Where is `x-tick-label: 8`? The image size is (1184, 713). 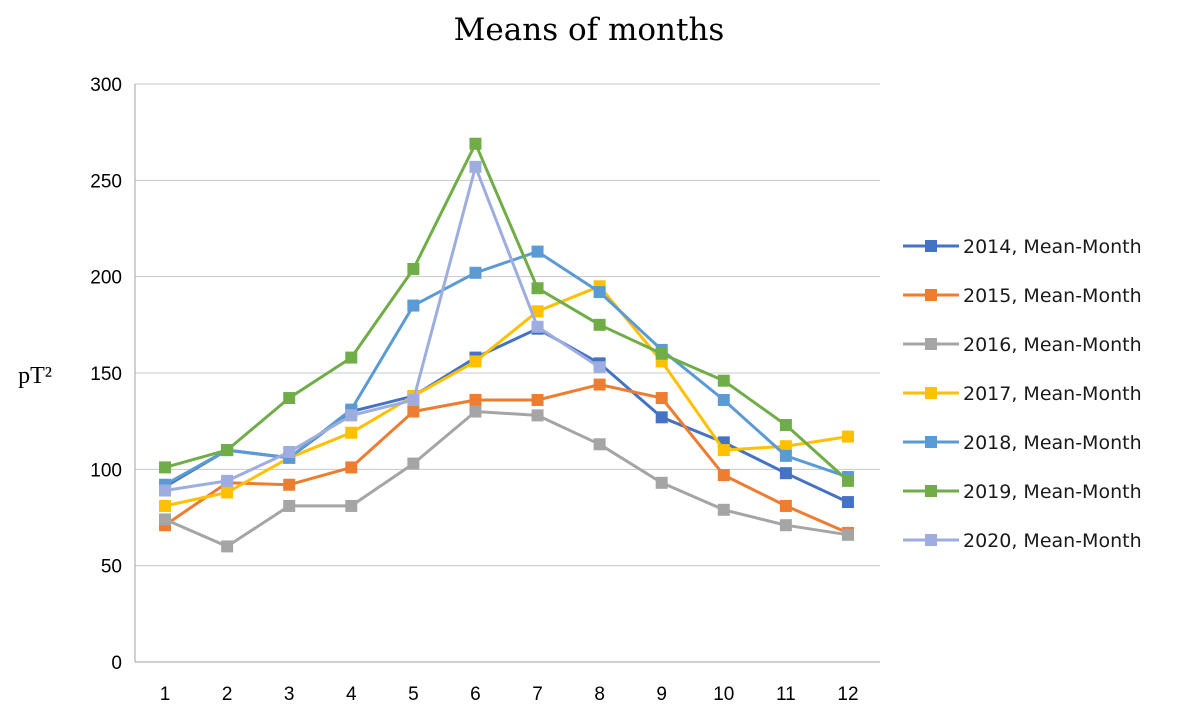
x-tick-label: 8 is located at coordinates (599, 694).